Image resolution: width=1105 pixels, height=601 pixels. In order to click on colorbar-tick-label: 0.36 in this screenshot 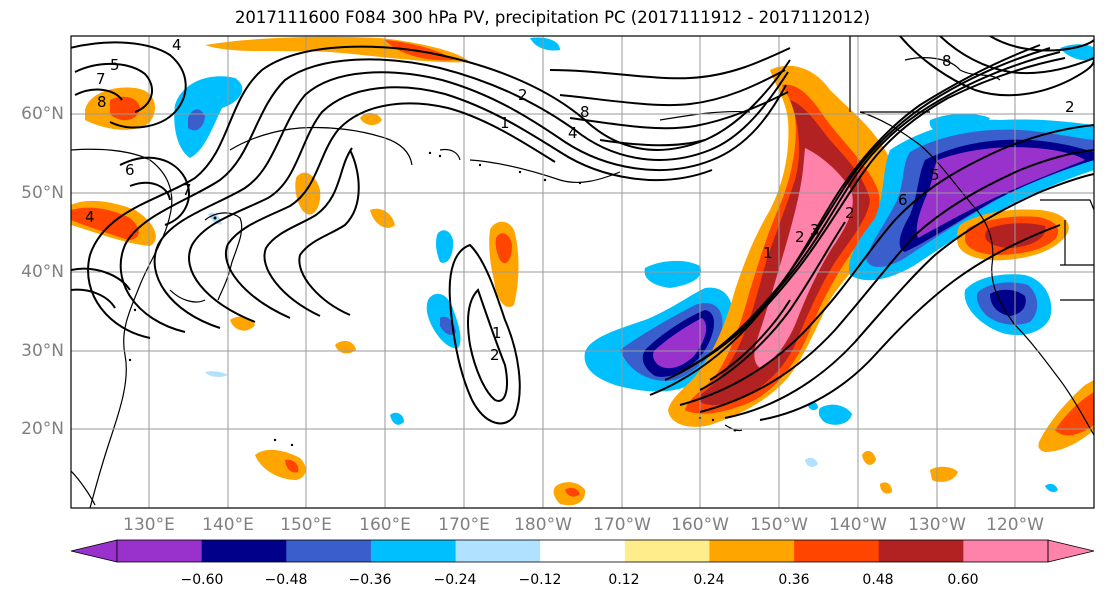, I will do `click(794, 580)`.